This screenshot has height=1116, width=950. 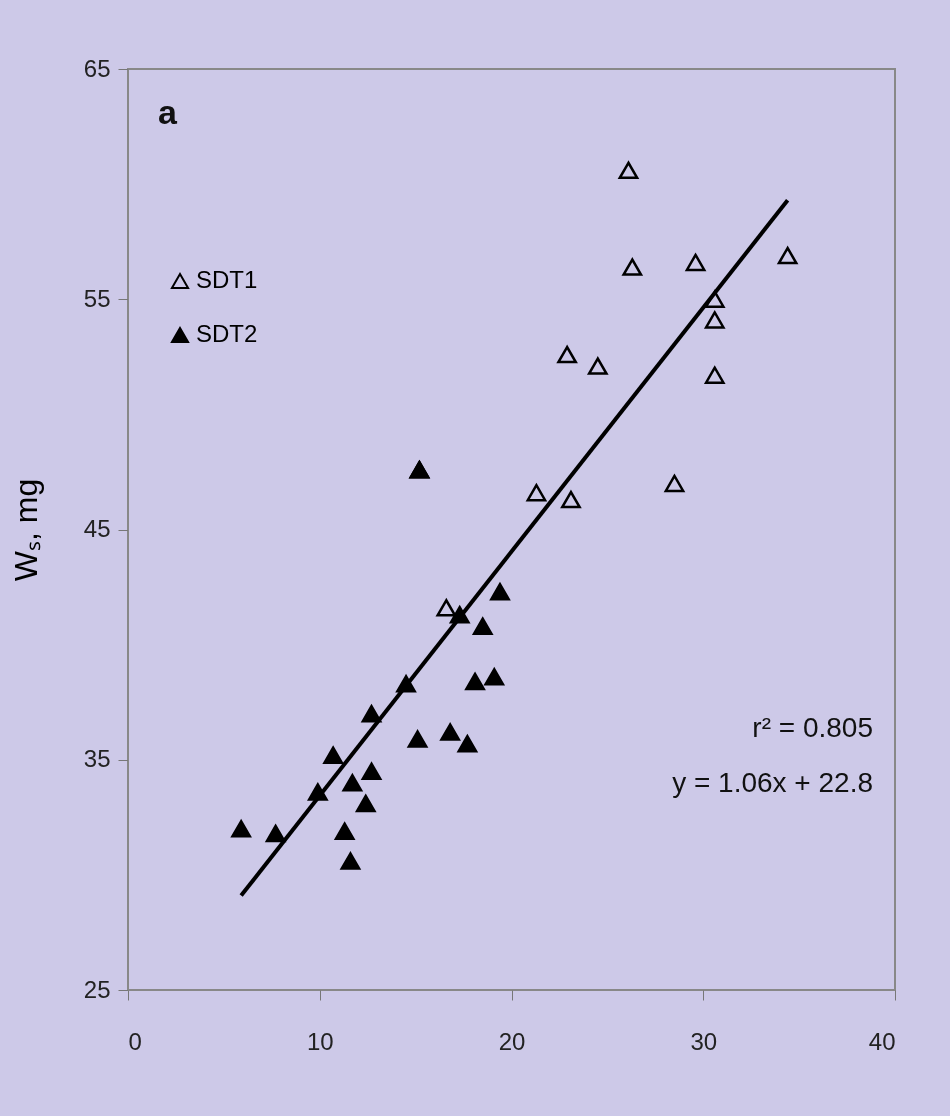 I want to click on x-tick-label: 0, so click(x=135, y=1041).